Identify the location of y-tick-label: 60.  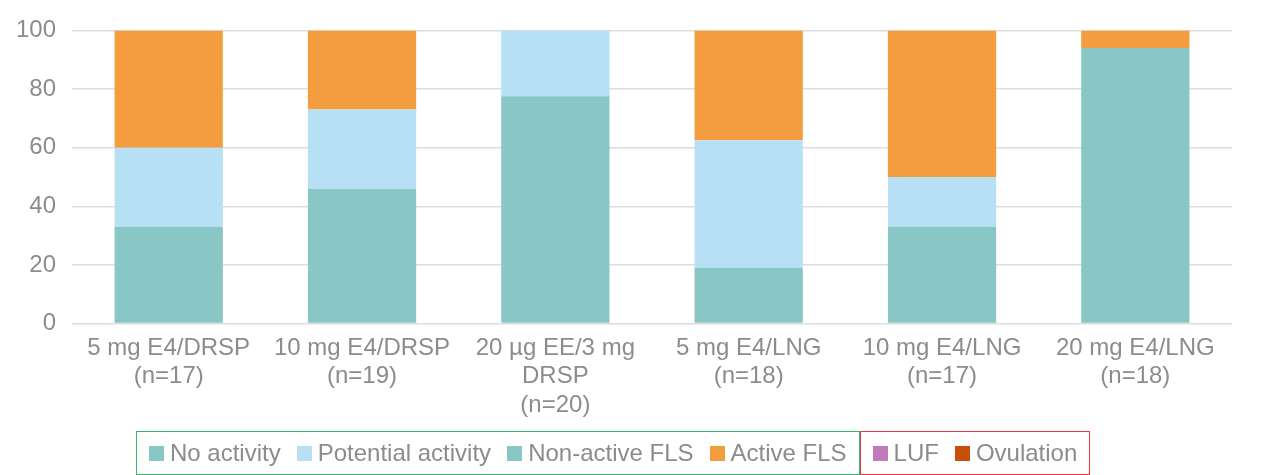
(43, 146).